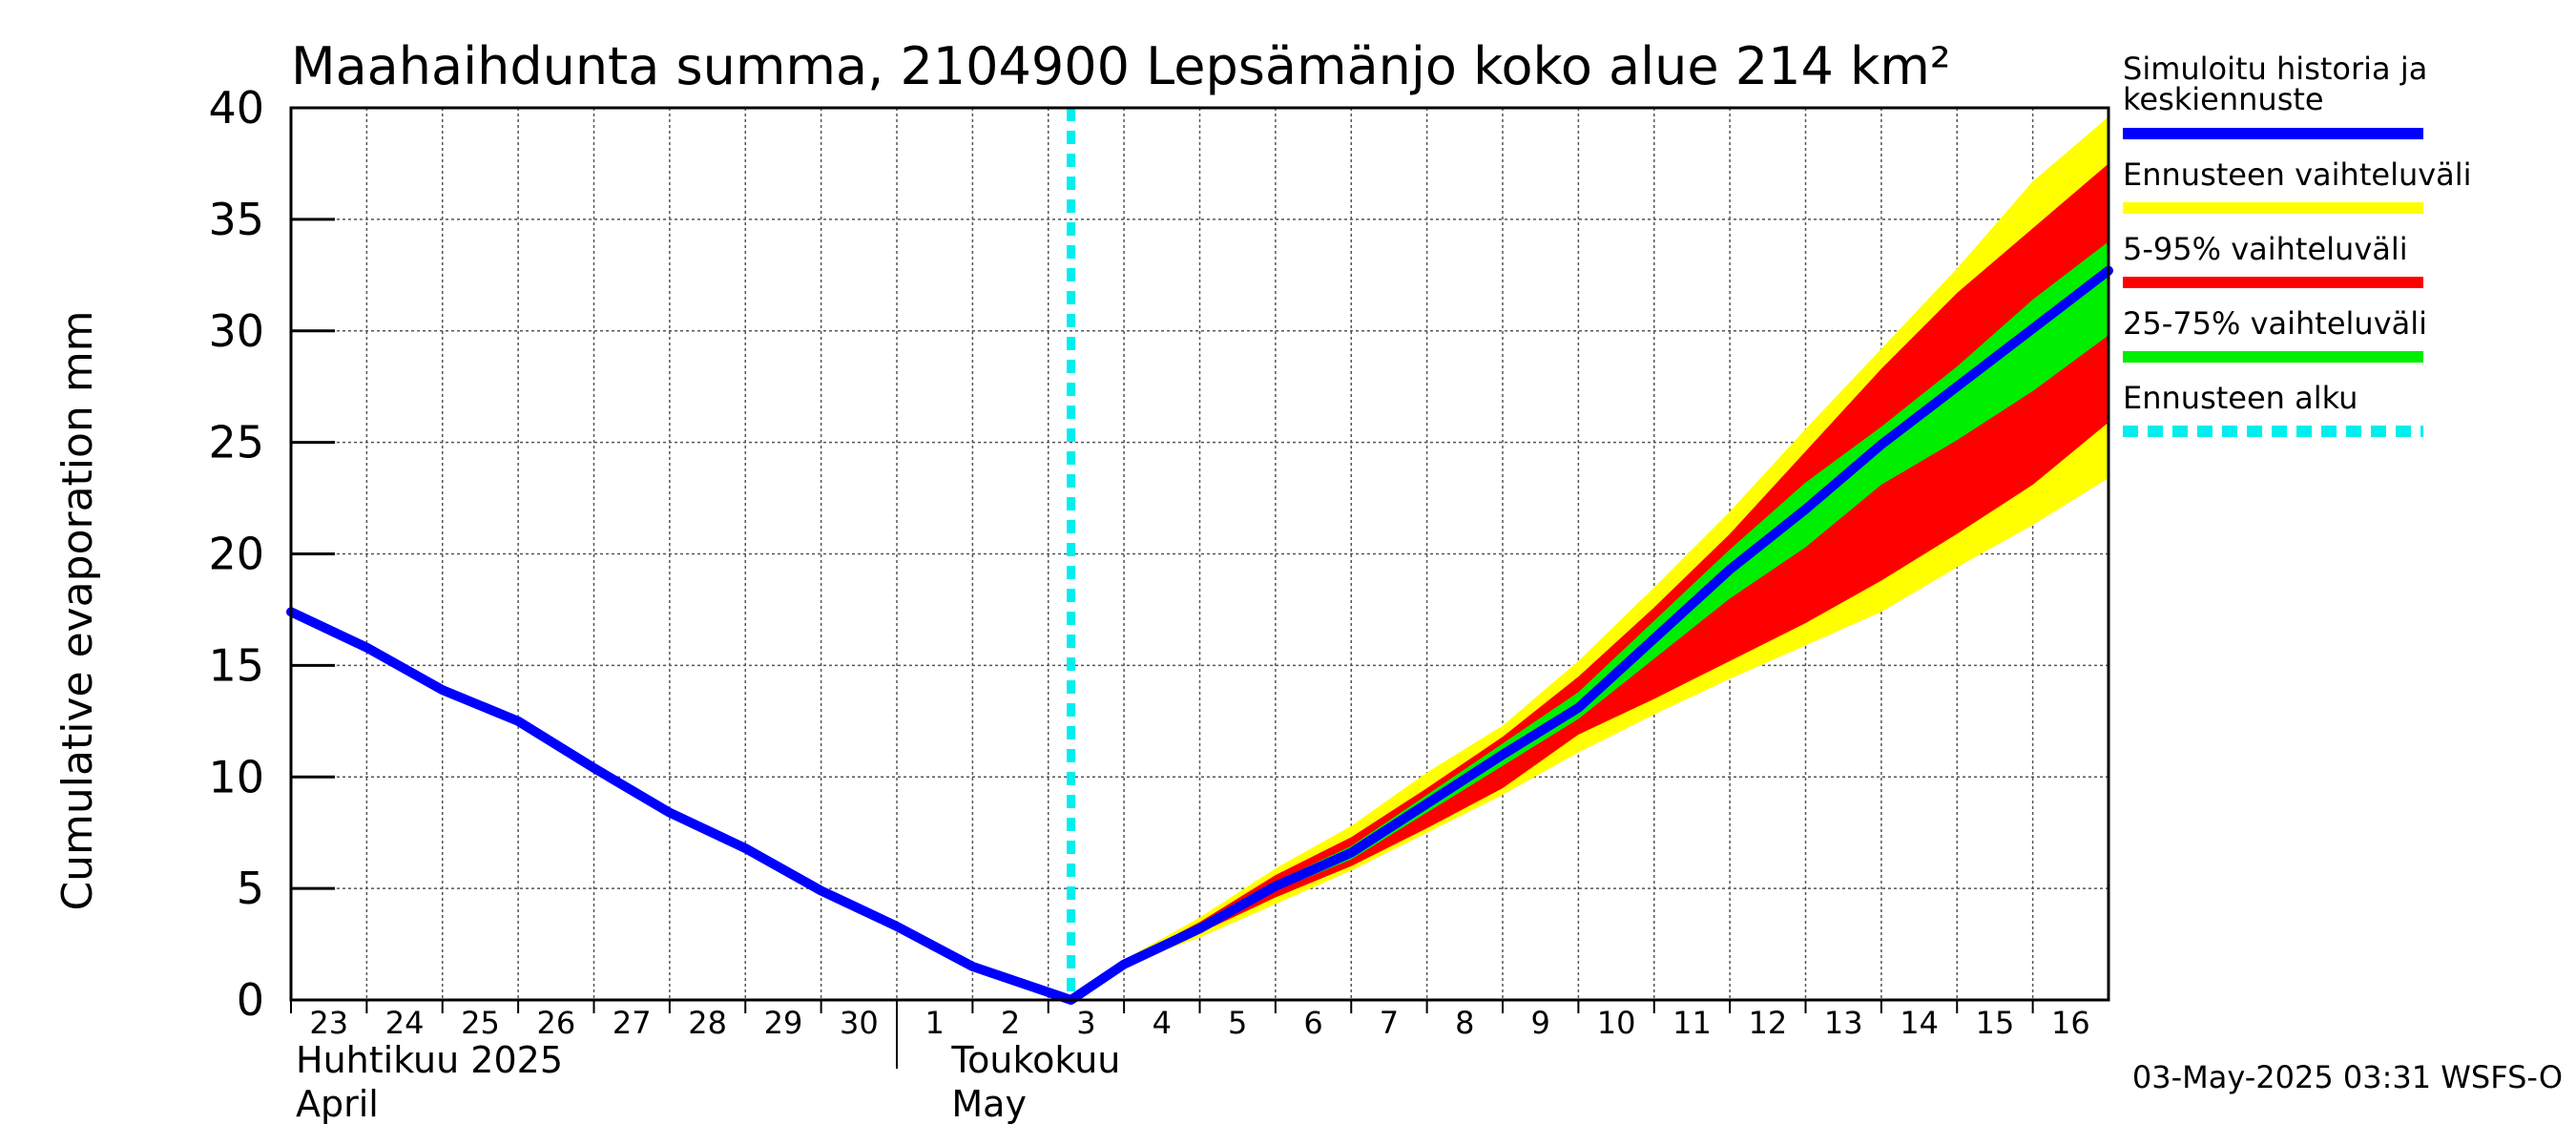 This screenshot has height=1145, width=2576. What do you see at coordinates (1162, 1023) in the screenshot?
I see `x-tick-label: 4` at bounding box center [1162, 1023].